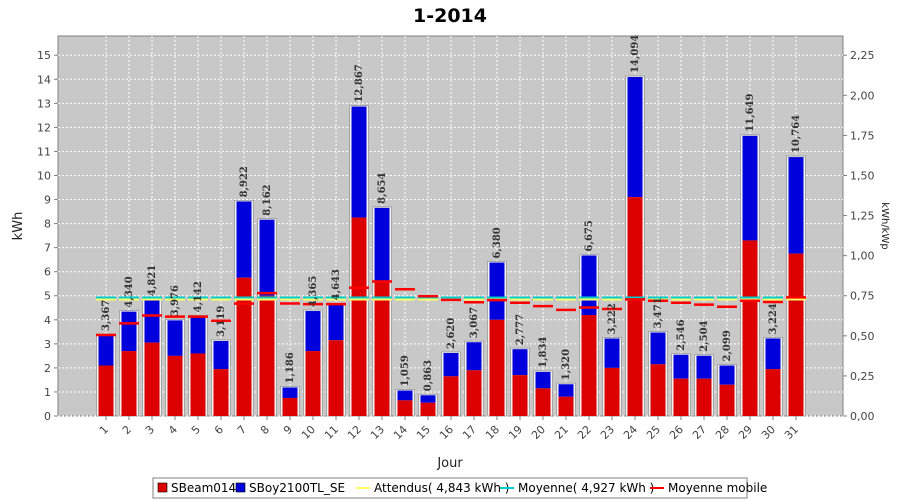 The width and height of the screenshot is (900, 500). What do you see at coordinates (290, 367) in the screenshot?
I see `value-label: 1,186` at bounding box center [290, 367].